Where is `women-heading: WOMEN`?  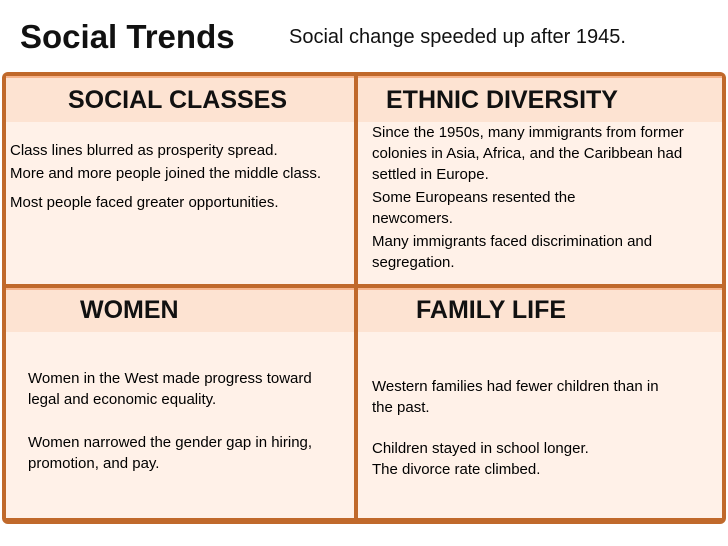 women-heading: WOMEN is located at coordinates (129, 310).